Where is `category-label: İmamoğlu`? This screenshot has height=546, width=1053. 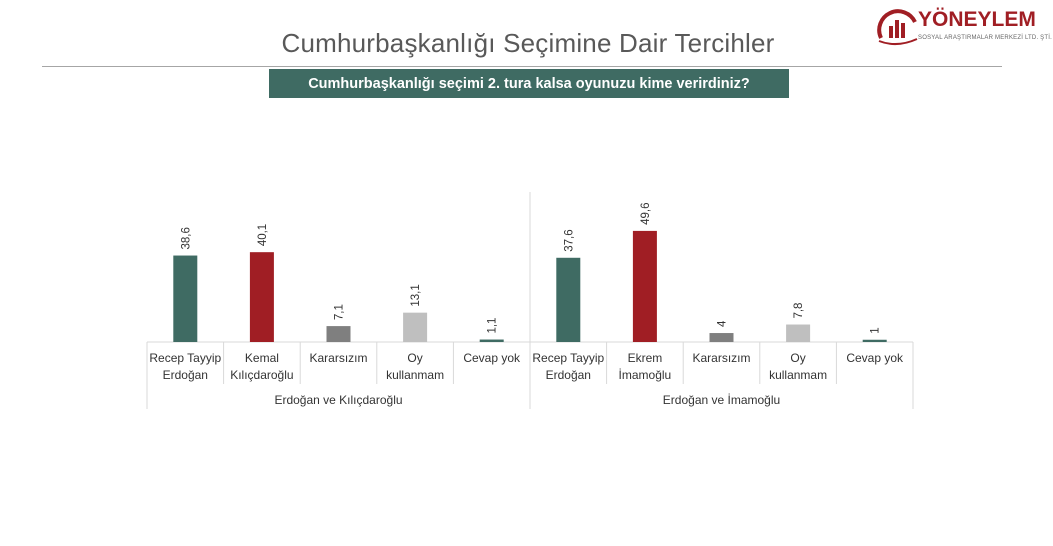
category-label: İmamoğlu is located at coordinates (645, 375).